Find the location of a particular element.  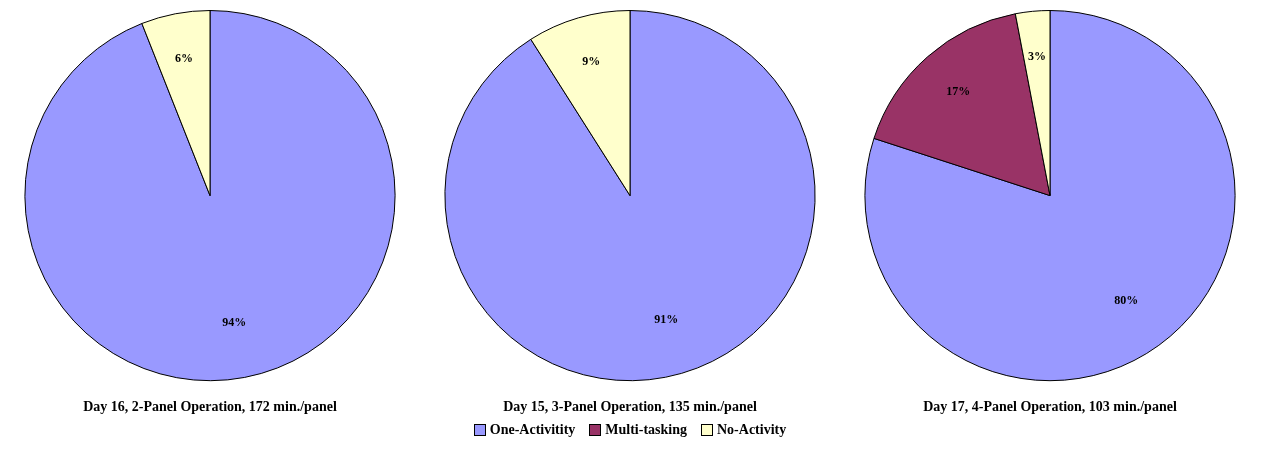

data-label: 94% is located at coordinates (234, 321).